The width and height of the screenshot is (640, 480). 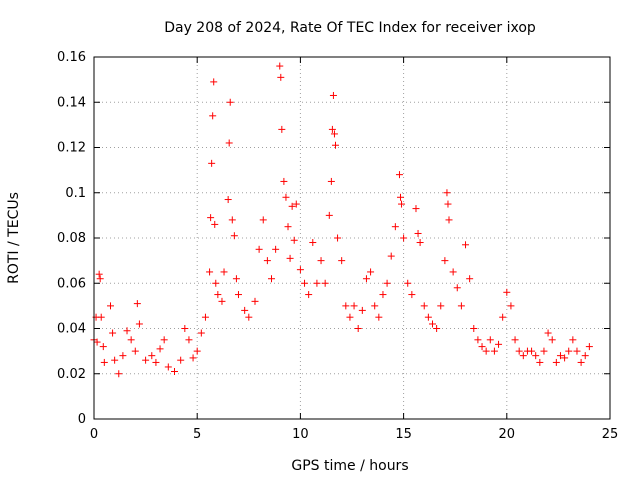 I want to click on y-tick-label: 0.06, so click(x=71, y=283).